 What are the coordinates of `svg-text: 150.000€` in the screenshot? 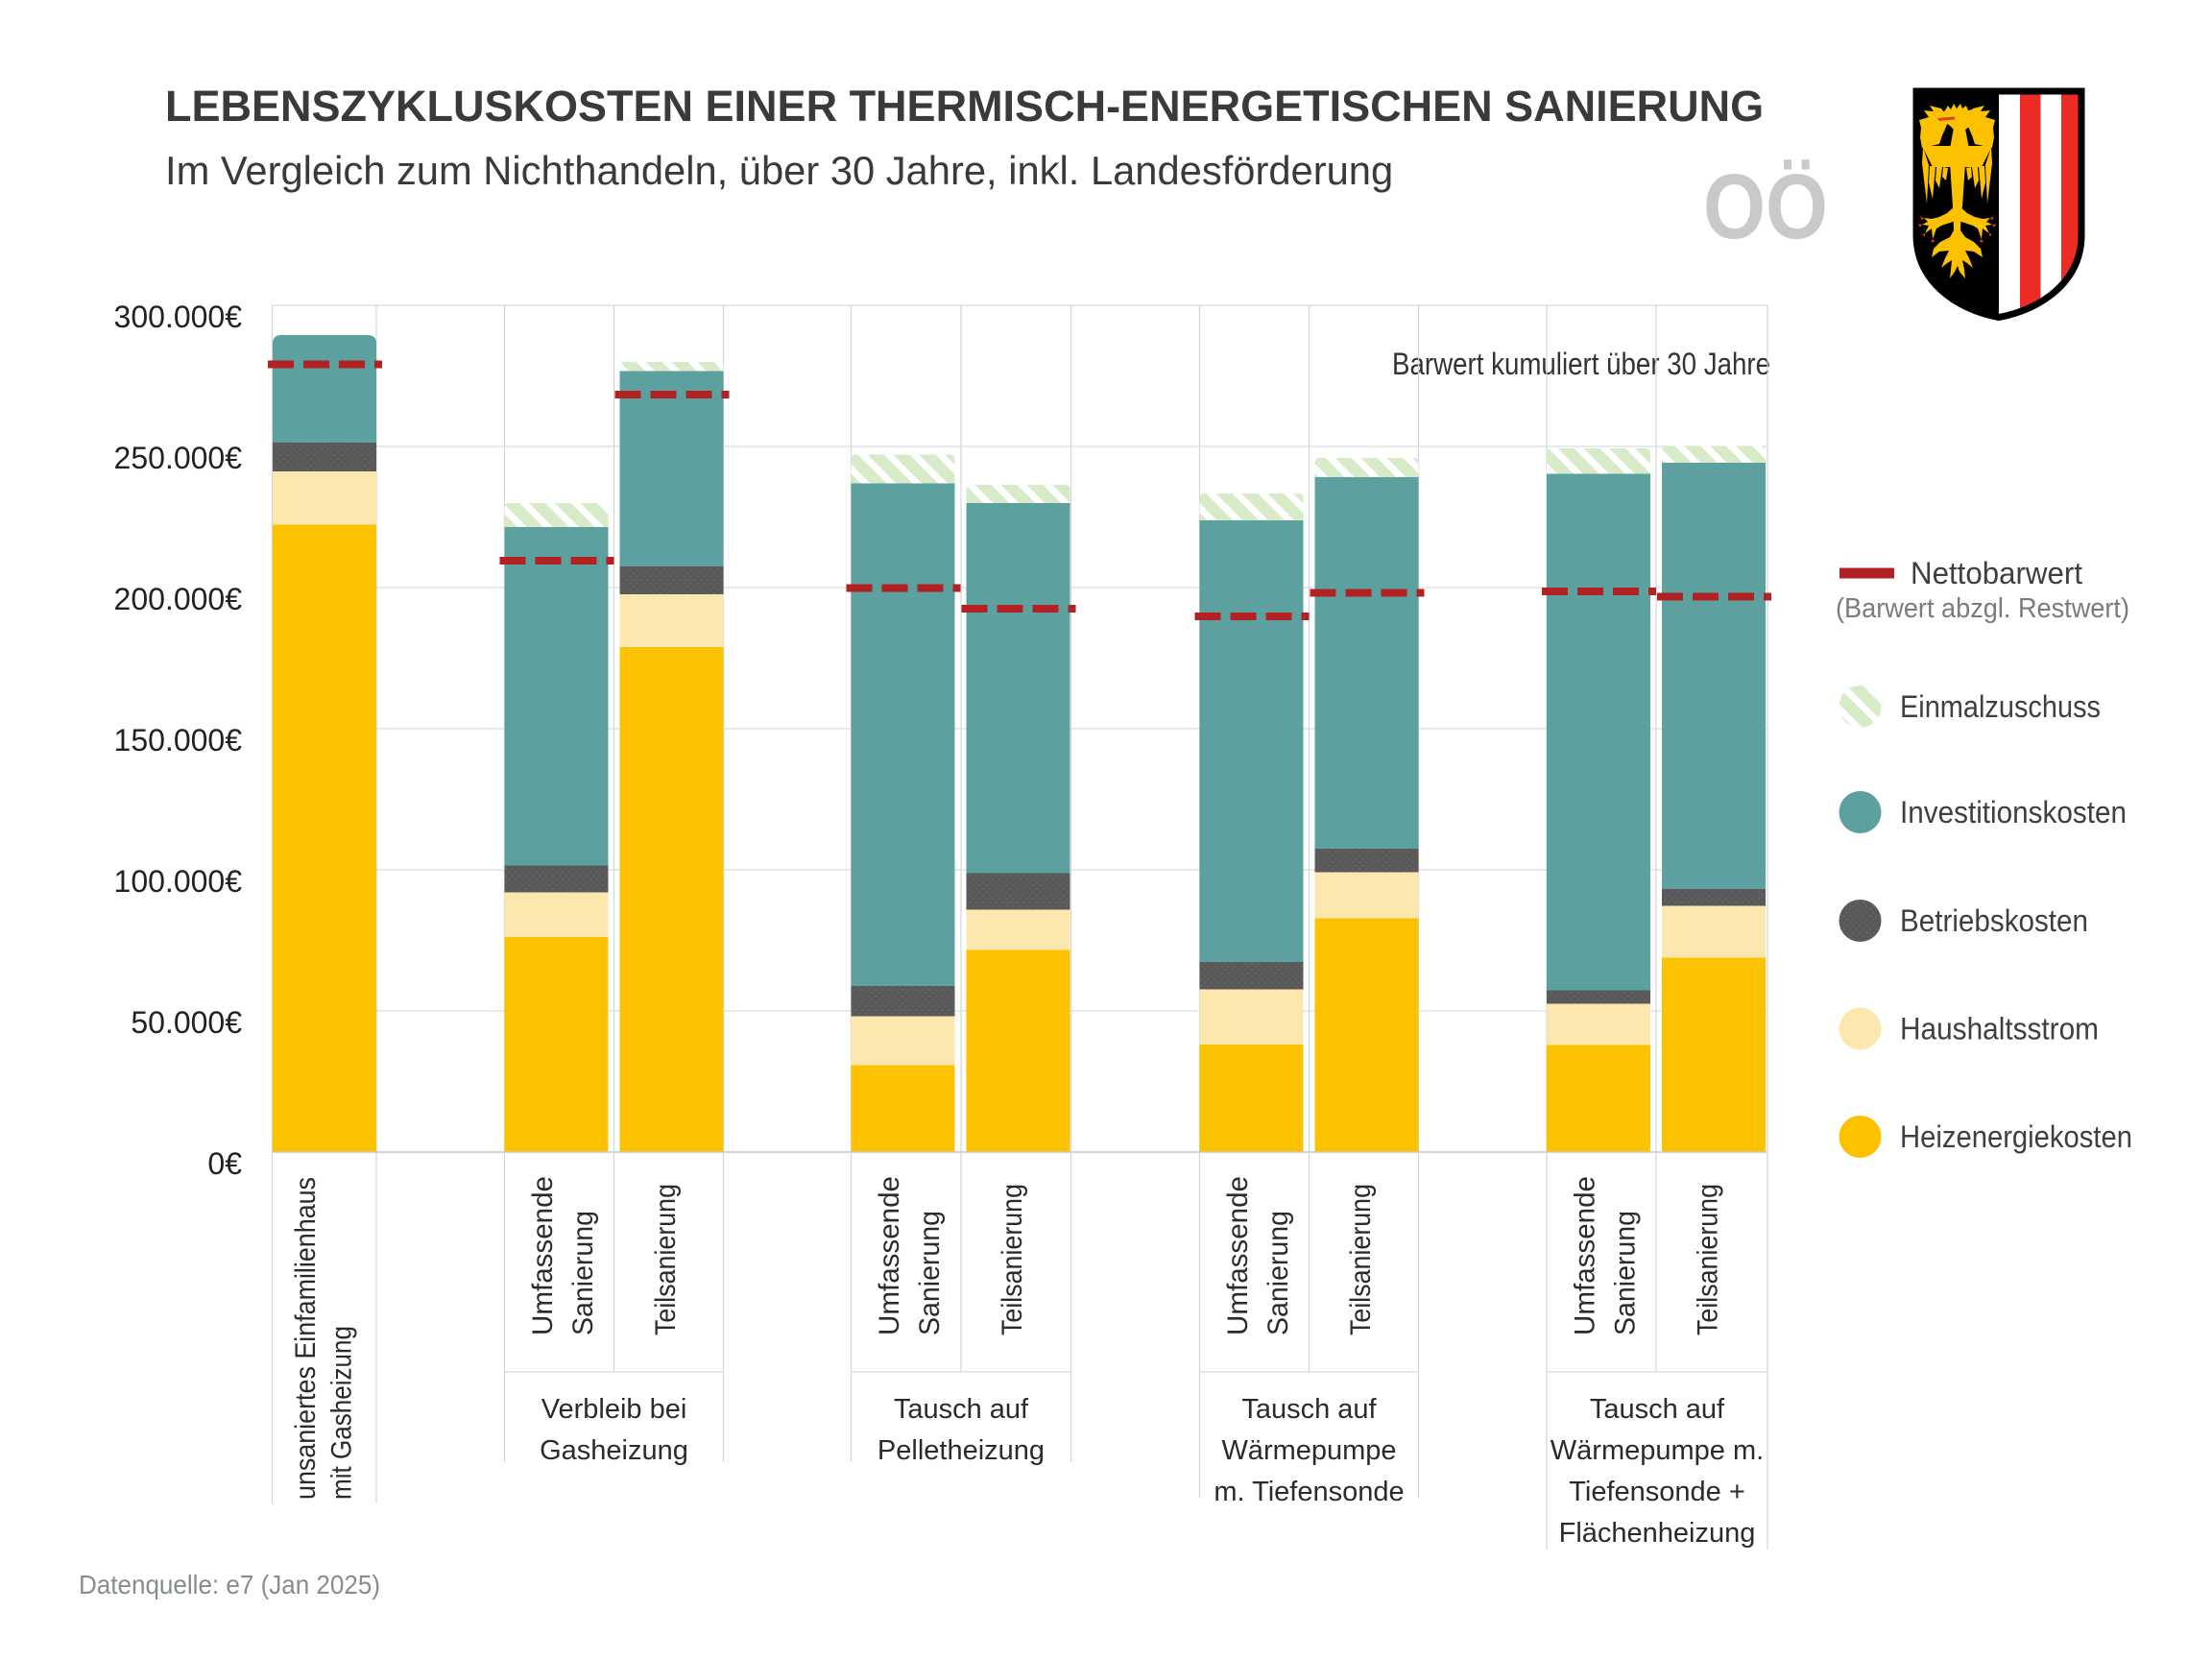 It's located at (179, 740).